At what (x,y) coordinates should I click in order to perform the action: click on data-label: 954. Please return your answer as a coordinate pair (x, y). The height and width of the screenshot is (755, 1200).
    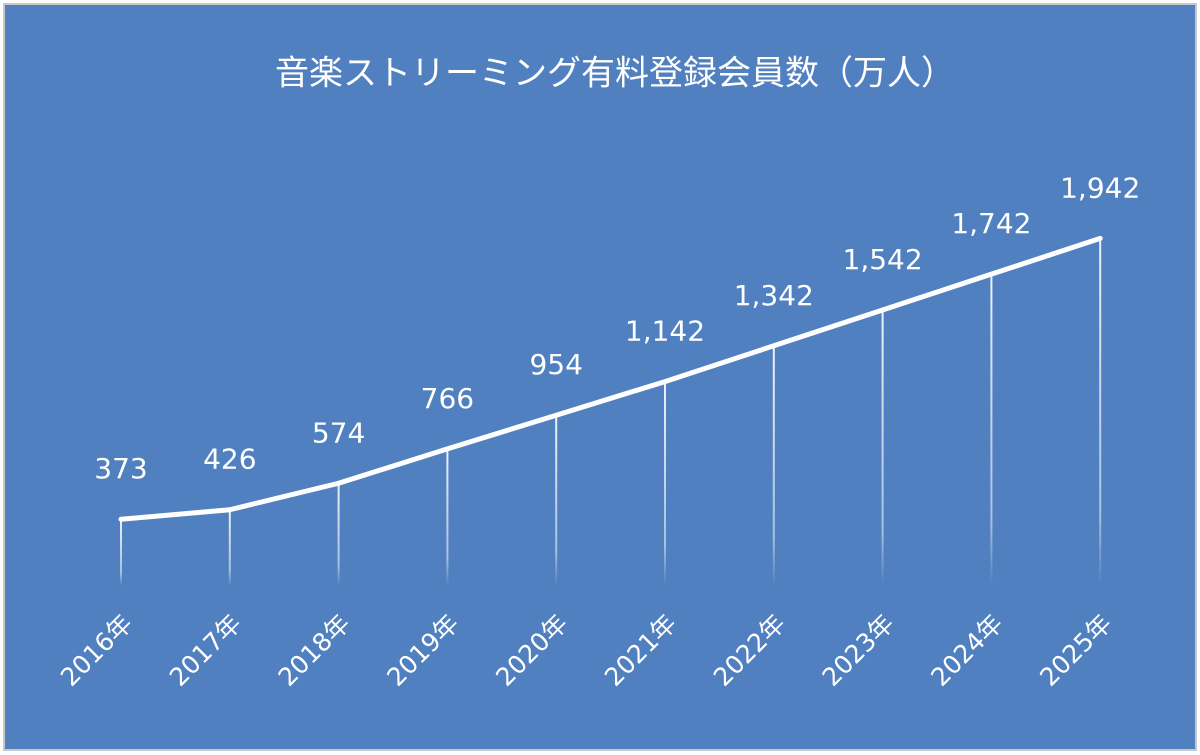
    Looking at the image, I should click on (555, 364).